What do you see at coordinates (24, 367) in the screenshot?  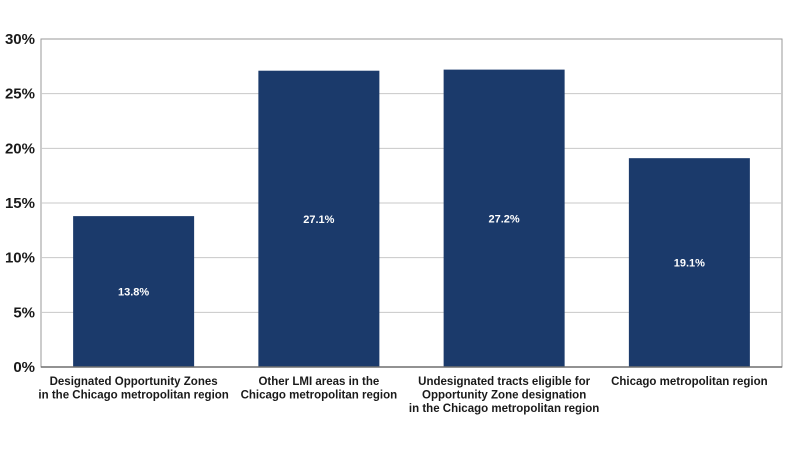 I see `y-tick-label: 0%` at bounding box center [24, 367].